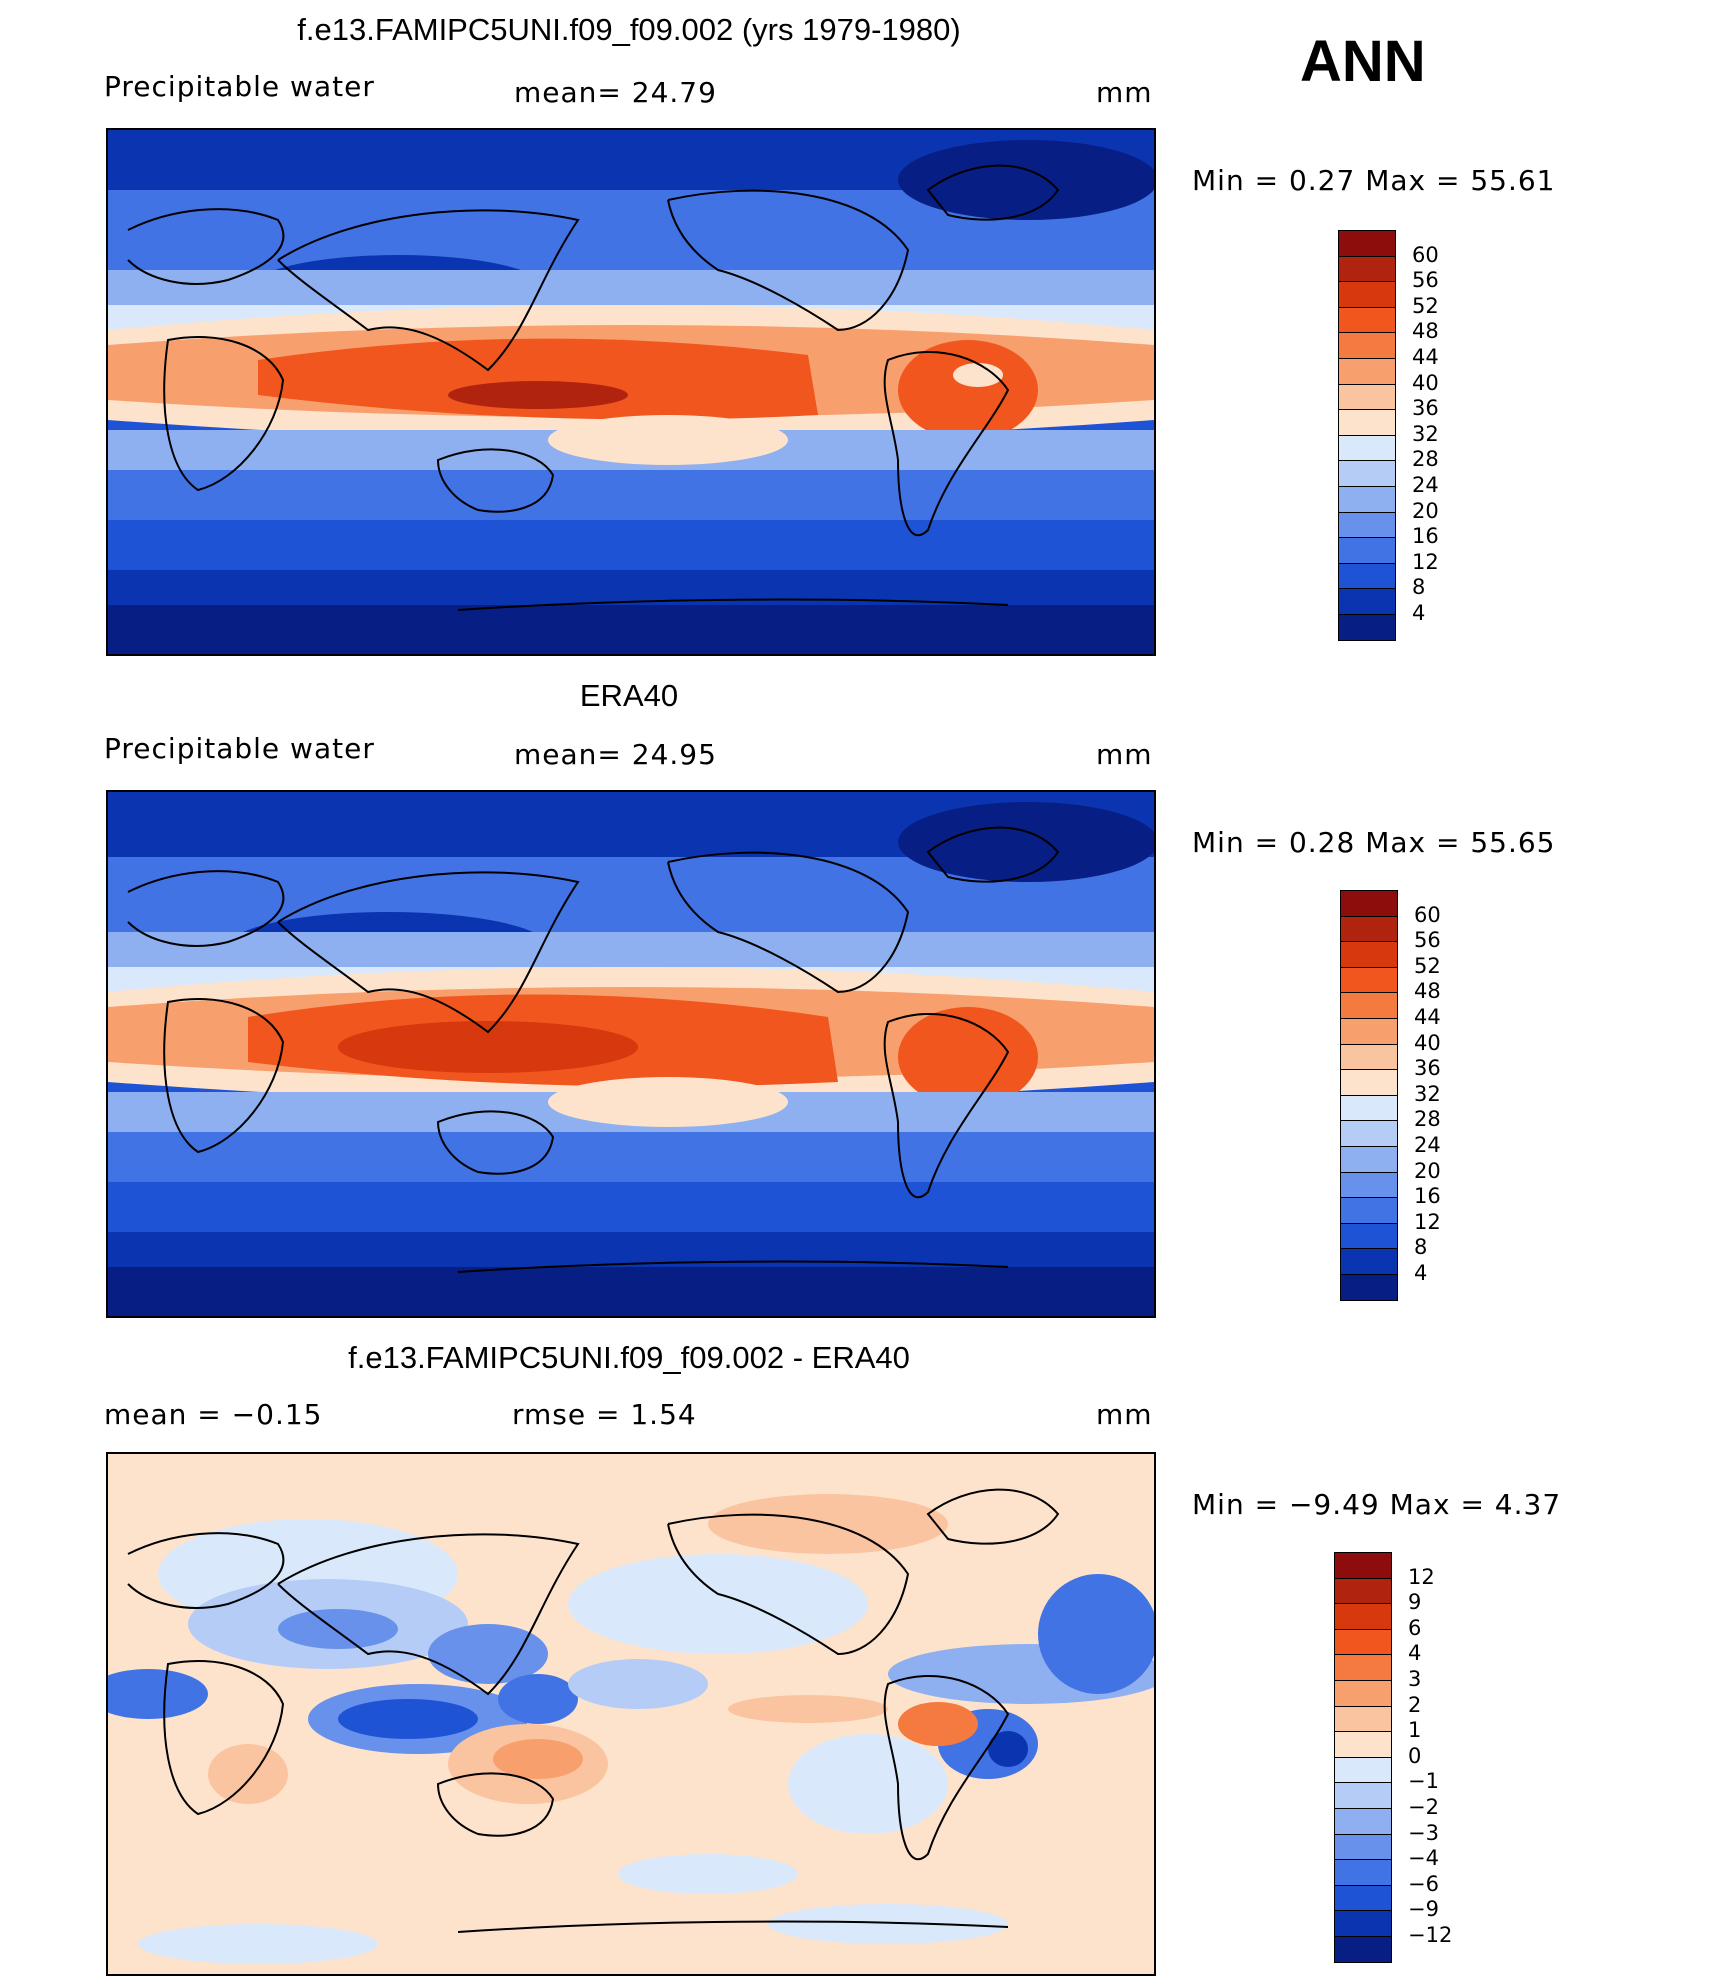 This screenshot has height=1976, width=1710. Describe the element at coordinates (629, 695) in the screenshot. I see `panel-2-title: ERA40` at that location.